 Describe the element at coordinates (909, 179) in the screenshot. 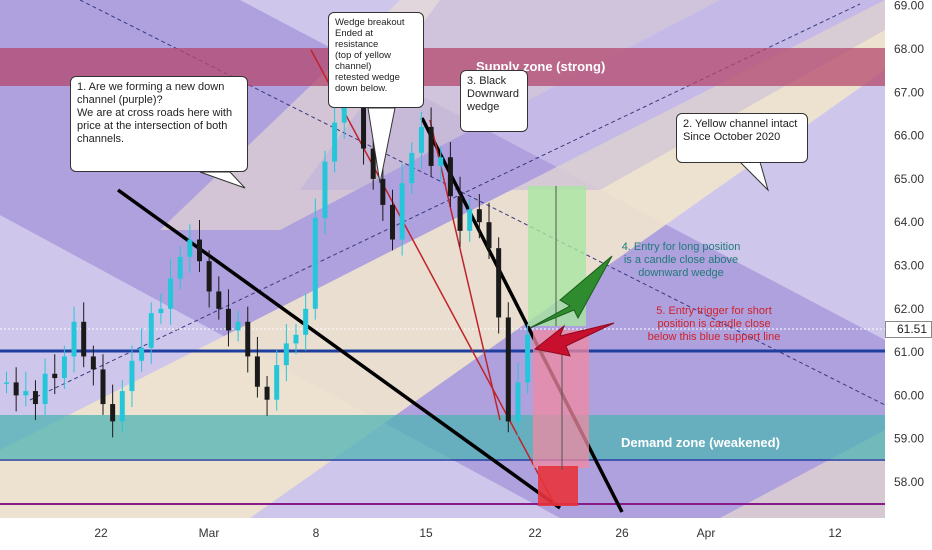

I see `y-tick-label: 65.00` at that location.